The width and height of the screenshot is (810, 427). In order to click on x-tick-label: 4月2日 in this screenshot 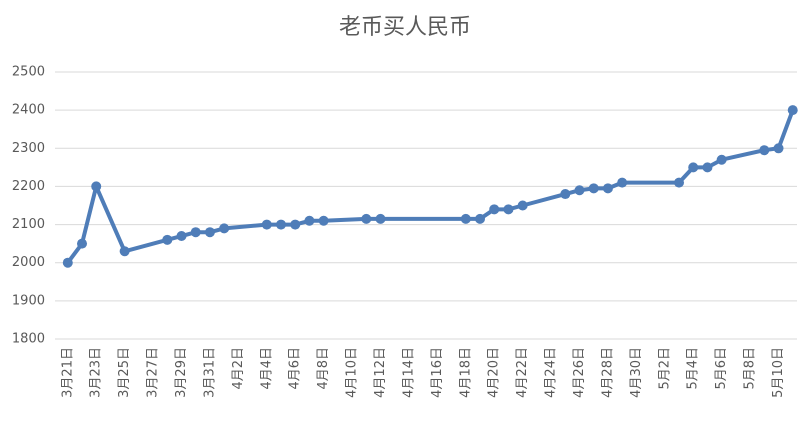, I will do `click(238, 368)`.